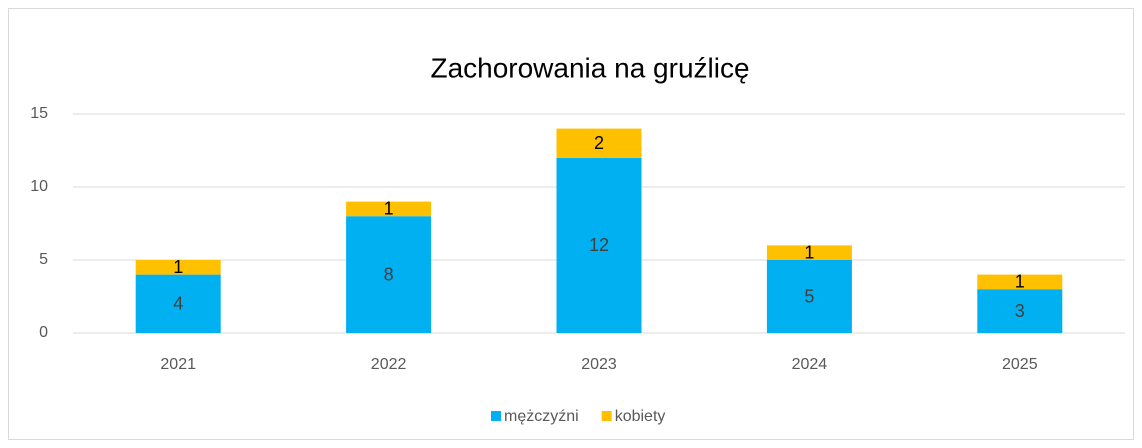  What do you see at coordinates (178, 364) in the screenshot?
I see `x-tick-label: 2021` at bounding box center [178, 364].